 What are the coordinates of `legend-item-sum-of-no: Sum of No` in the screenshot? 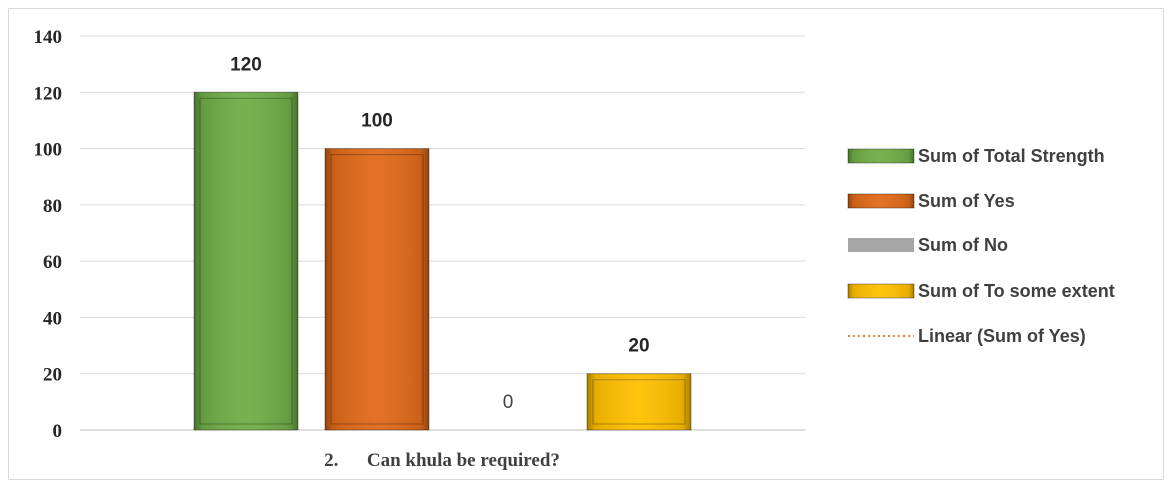 It's located at (928, 245).